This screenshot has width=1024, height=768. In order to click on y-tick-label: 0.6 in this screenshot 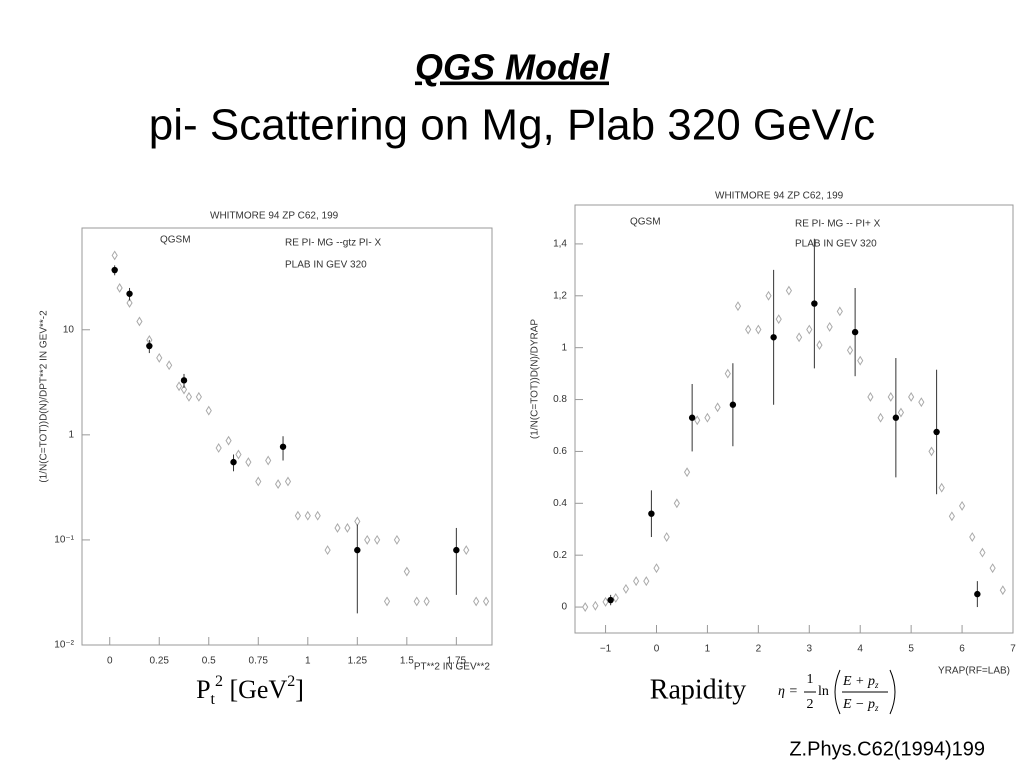, I will do `click(560, 451)`.